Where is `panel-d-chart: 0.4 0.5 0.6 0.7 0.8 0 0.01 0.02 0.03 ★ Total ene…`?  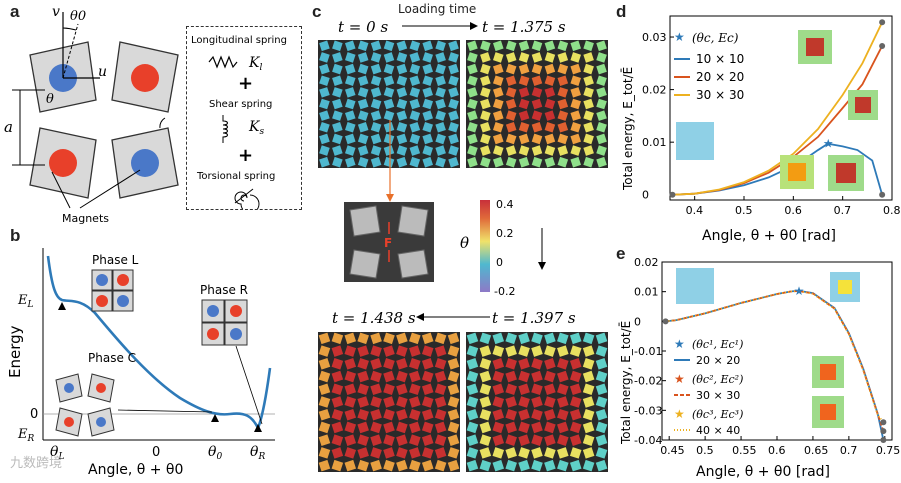
panel-d-chart: 0.4 0.5 0.6 0.7 0.8 0 0.01 0.02 0.03 ★ Total ene… is located at coordinates (761, 129).